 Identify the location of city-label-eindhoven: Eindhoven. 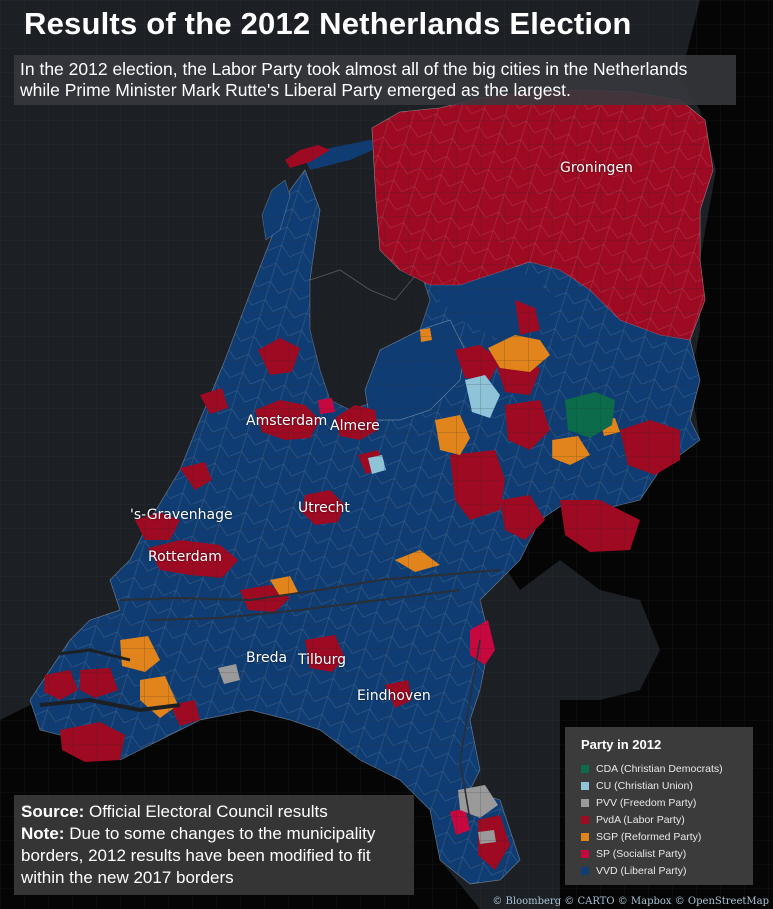
(394, 696).